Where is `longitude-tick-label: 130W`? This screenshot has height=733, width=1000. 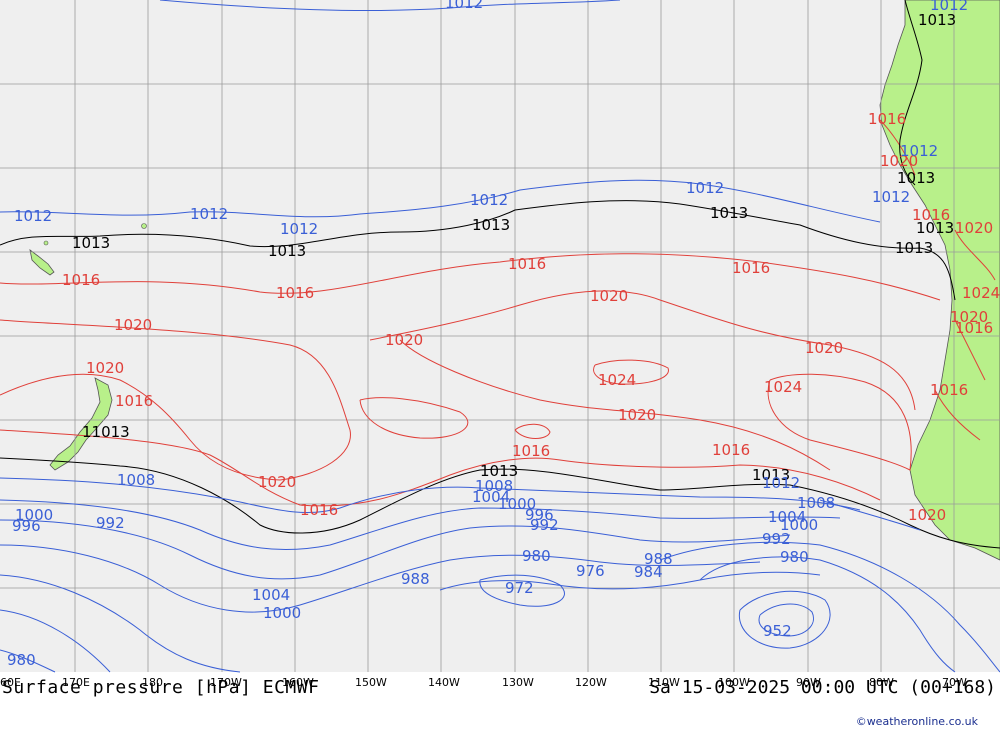 longitude-tick-label: 130W is located at coordinates (518, 682).